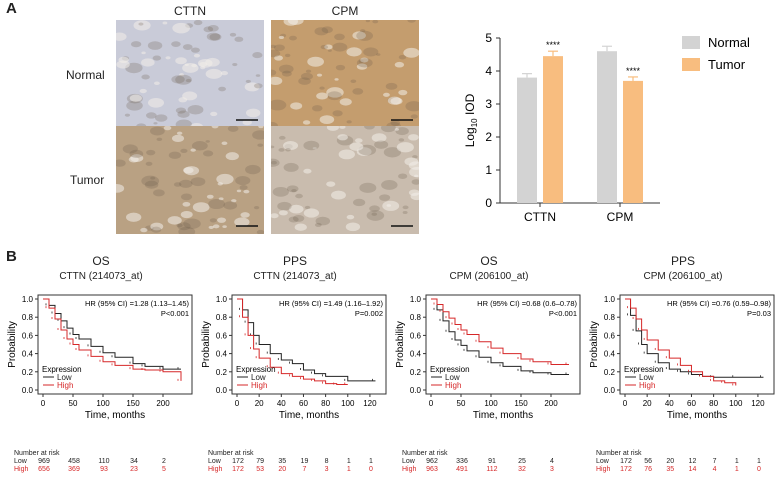 The width and height of the screenshot is (784, 477). I want to click on p-value: P<0.001, so click(563, 313).